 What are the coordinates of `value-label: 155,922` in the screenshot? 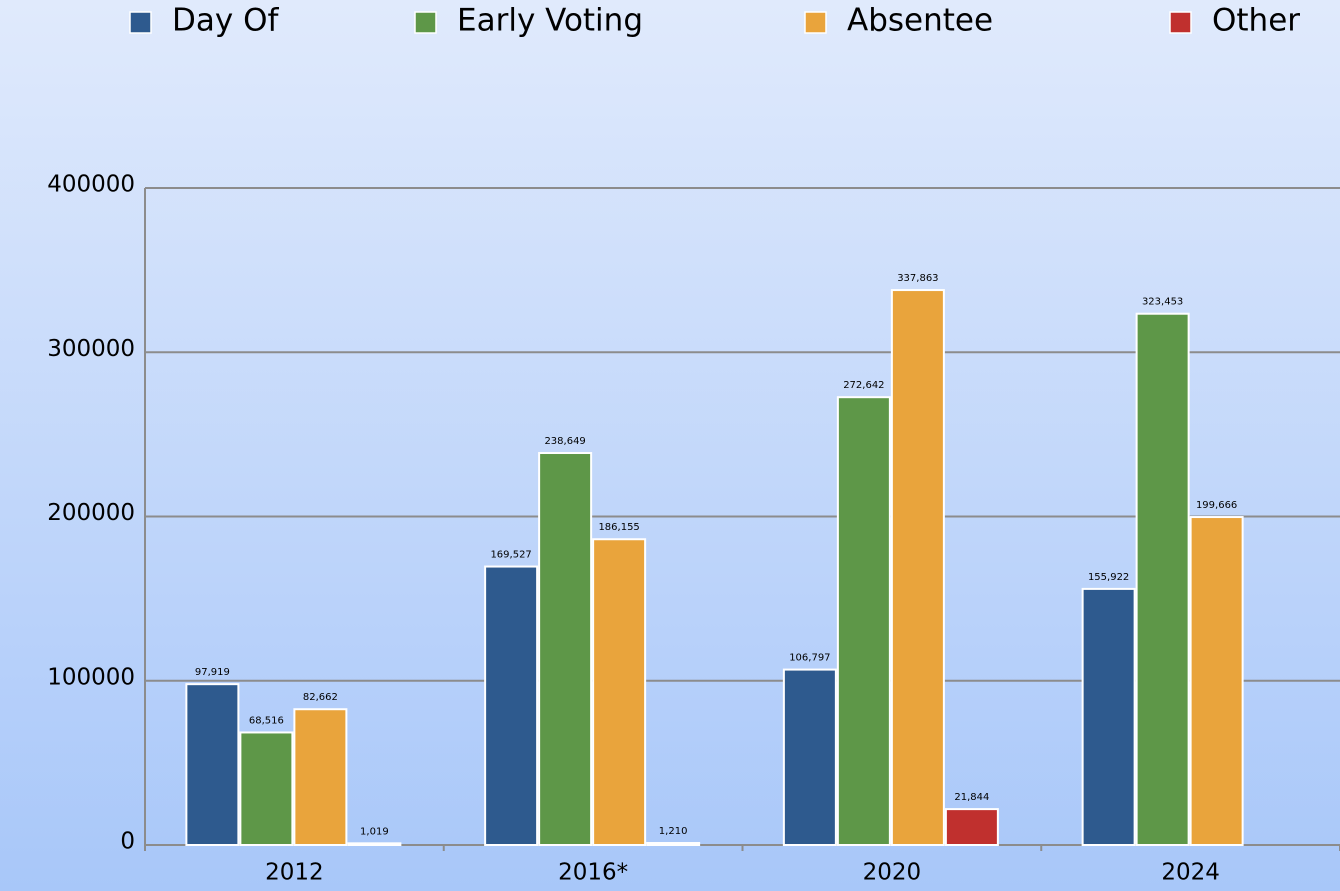 It's located at (1108, 577).